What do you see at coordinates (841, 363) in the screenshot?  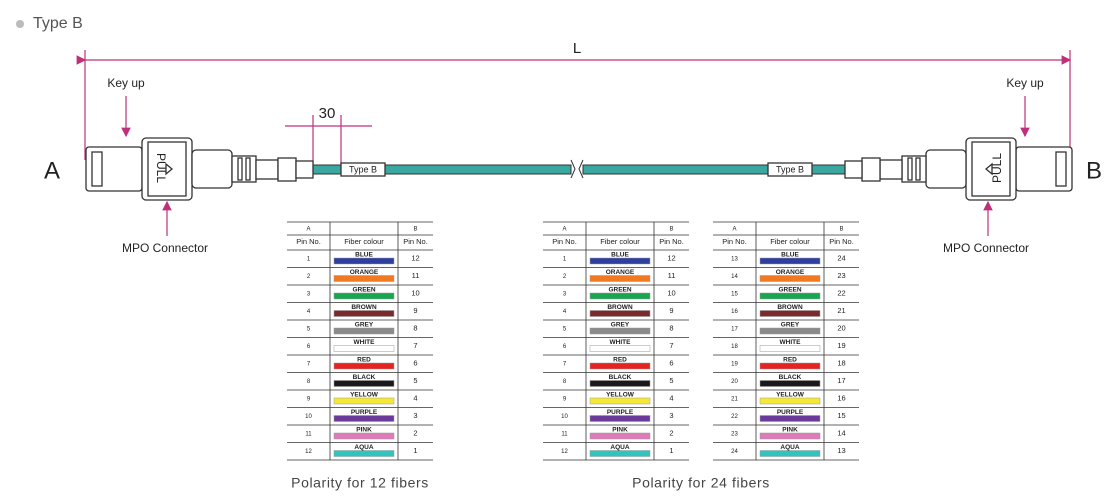 I see `pin-b: 18` at bounding box center [841, 363].